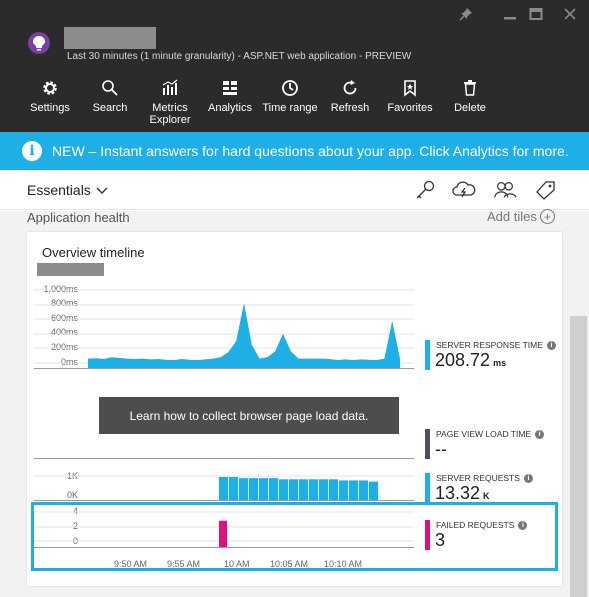  Describe the element at coordinates (536, 14) in the screenshot. I see `maximize-icon` at that location.